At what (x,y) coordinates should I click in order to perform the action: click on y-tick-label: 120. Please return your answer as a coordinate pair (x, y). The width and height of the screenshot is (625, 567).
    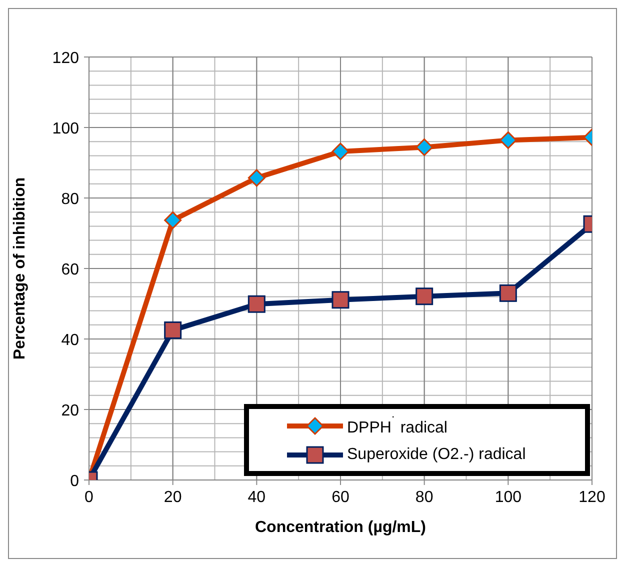
    Looking at the image, I should click on (66, 58).